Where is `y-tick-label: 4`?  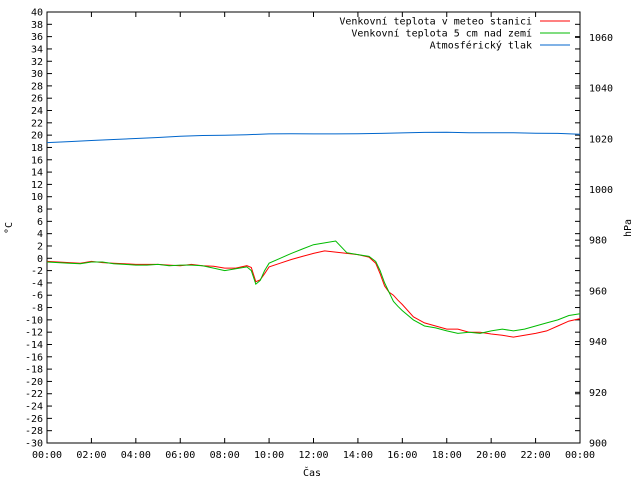
y-tick-label: 4 is located at coordinates (40, 234).